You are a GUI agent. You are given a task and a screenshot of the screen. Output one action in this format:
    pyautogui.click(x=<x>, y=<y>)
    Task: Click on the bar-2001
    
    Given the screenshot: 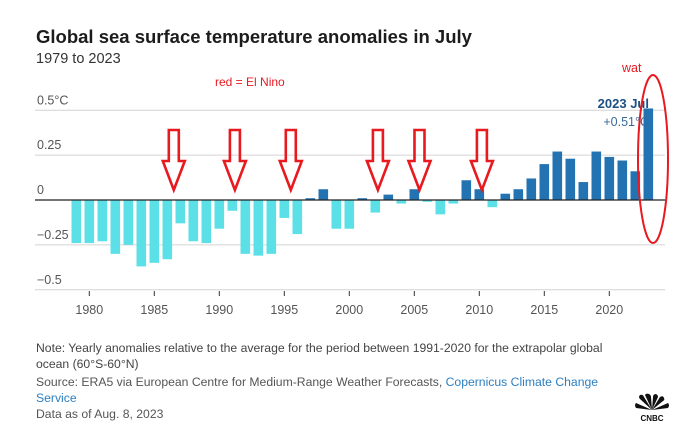 What is the action you would take?
    pyautogui.click(x=362, y=199)
    